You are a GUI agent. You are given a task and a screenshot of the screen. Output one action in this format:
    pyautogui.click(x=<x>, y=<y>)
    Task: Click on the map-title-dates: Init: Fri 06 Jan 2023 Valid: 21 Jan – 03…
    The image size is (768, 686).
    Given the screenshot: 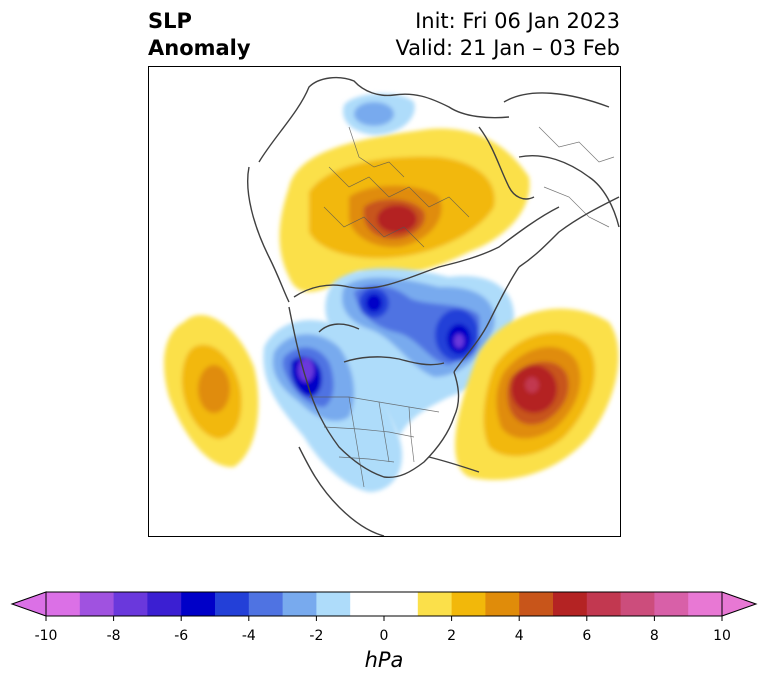 What is the action you would take?
    pyautogui.click(x=507, y=35)
    